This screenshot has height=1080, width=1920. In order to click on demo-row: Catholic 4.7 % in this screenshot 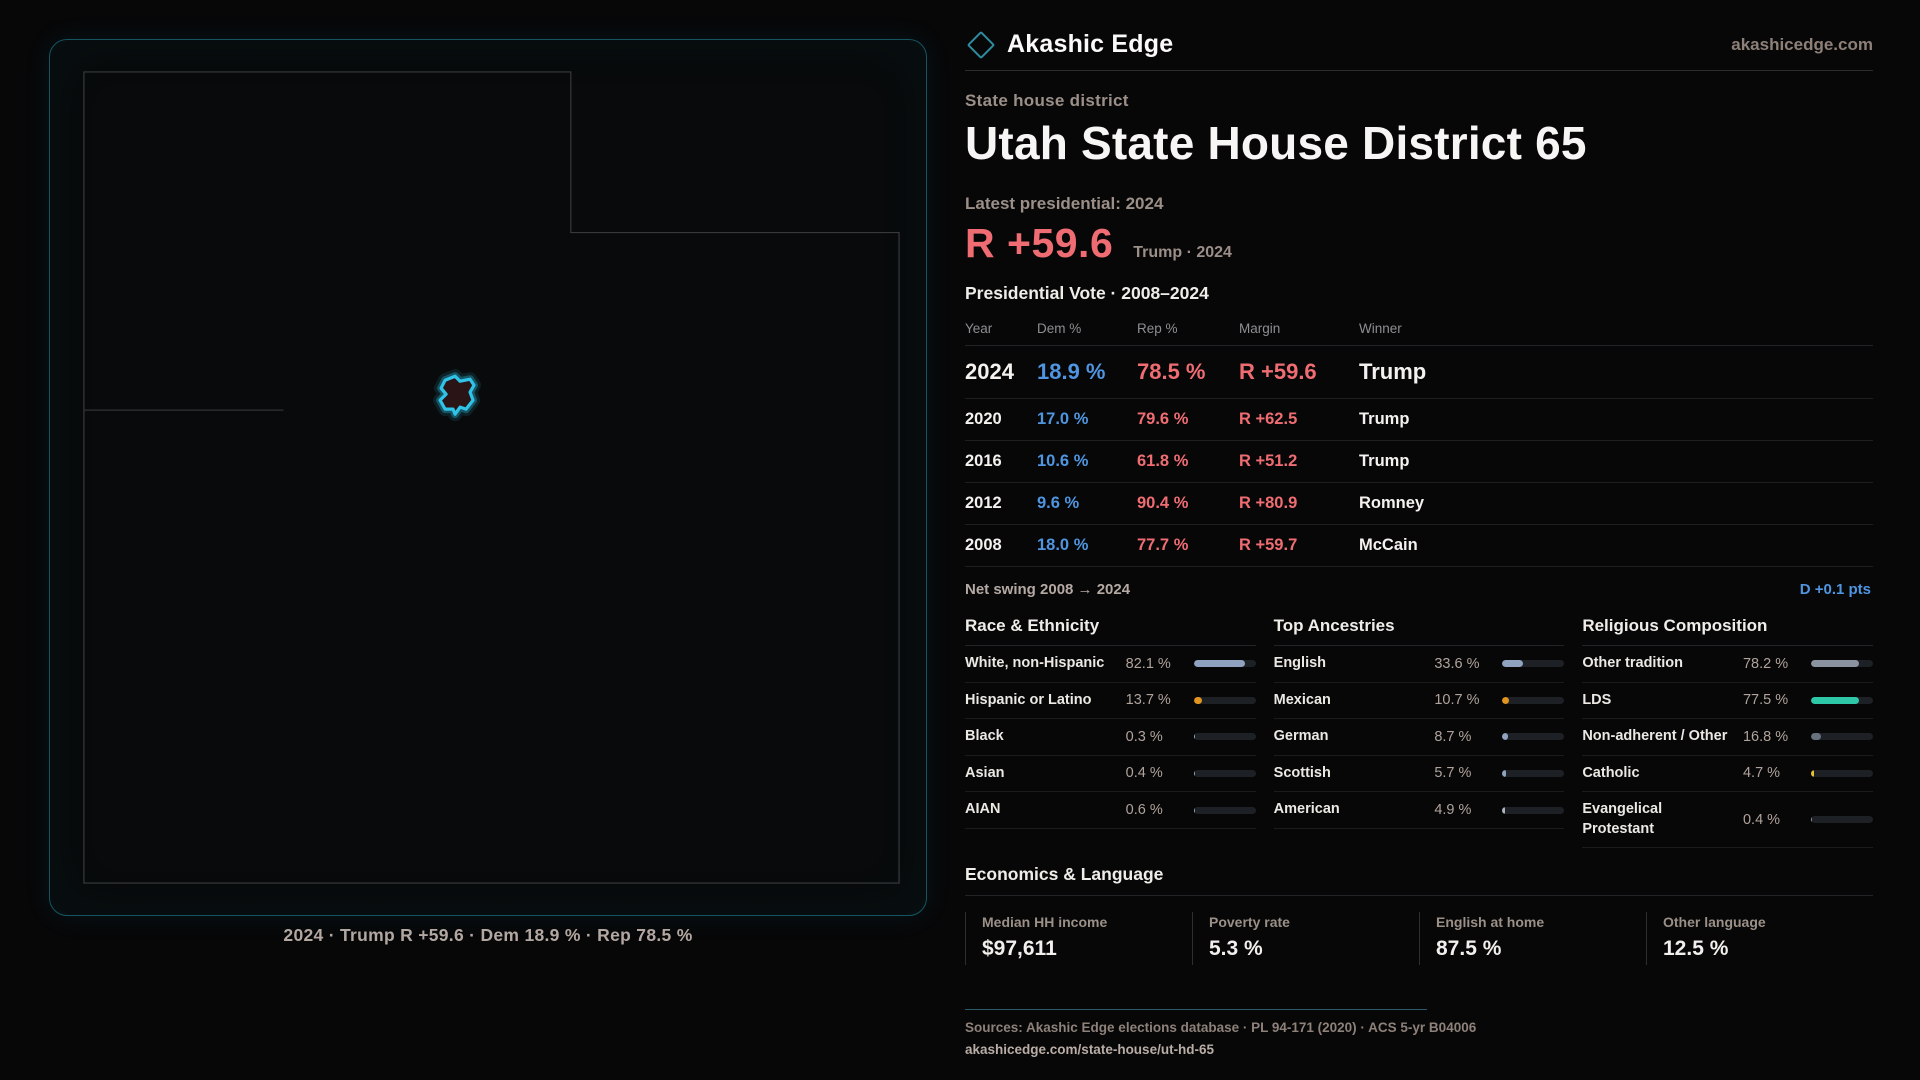, I will do `click(1727, 774)`.